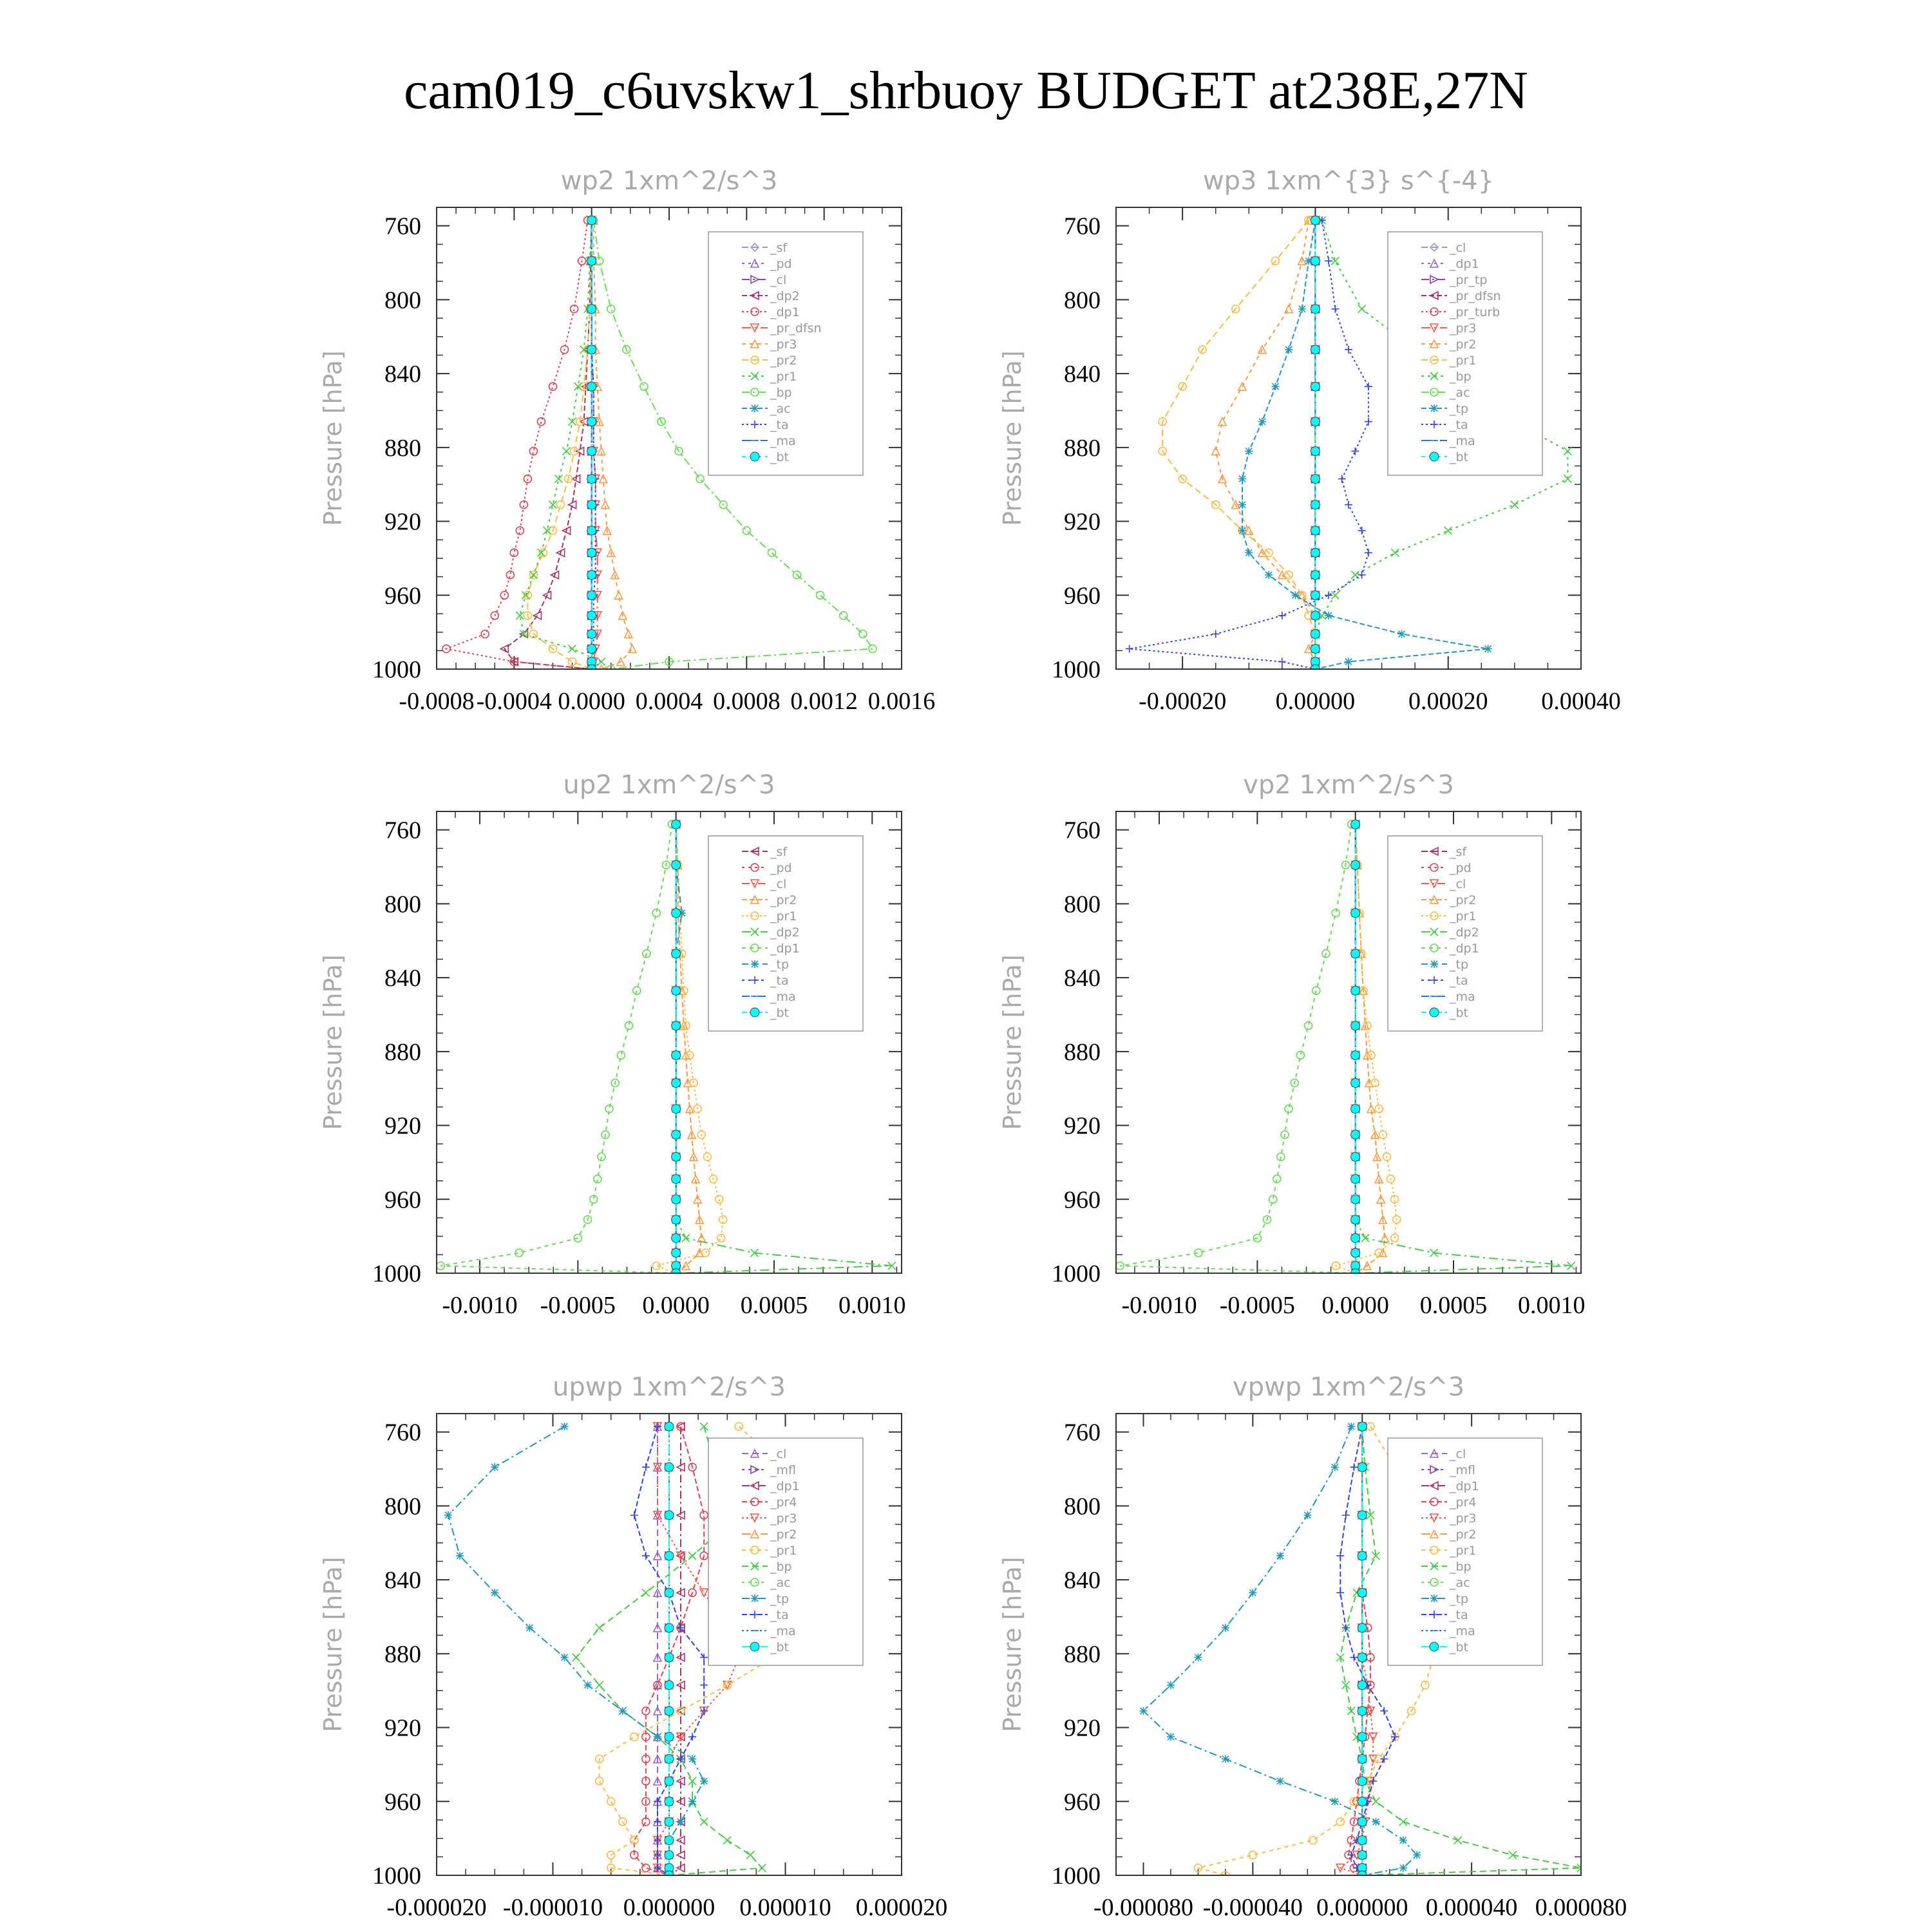 The image size is (1932, 1932). What do you see at coordinates (770, 1518) in the screenshot?
I see `legend-entry: _pr3` at bounding box center [770, 1518].